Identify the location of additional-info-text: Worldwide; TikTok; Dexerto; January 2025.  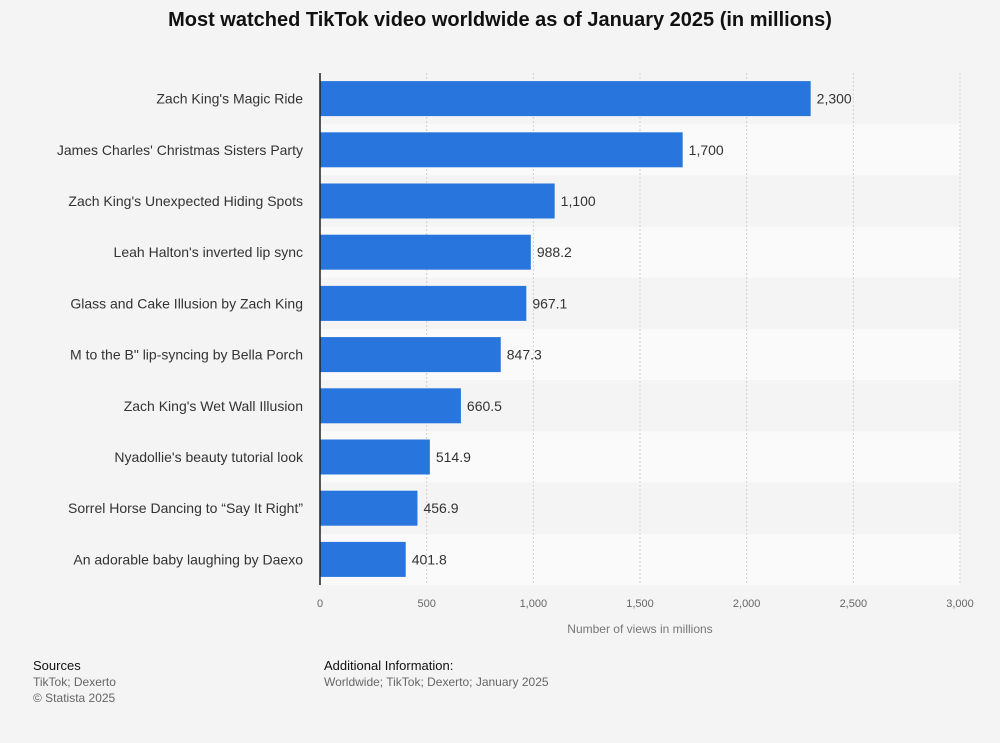
(436, 682).